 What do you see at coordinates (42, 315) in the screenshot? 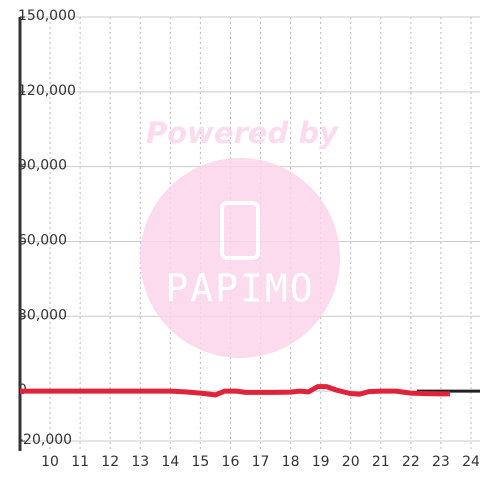
I see `y-tick-label: 30,000` at bounding box center [42, 315].